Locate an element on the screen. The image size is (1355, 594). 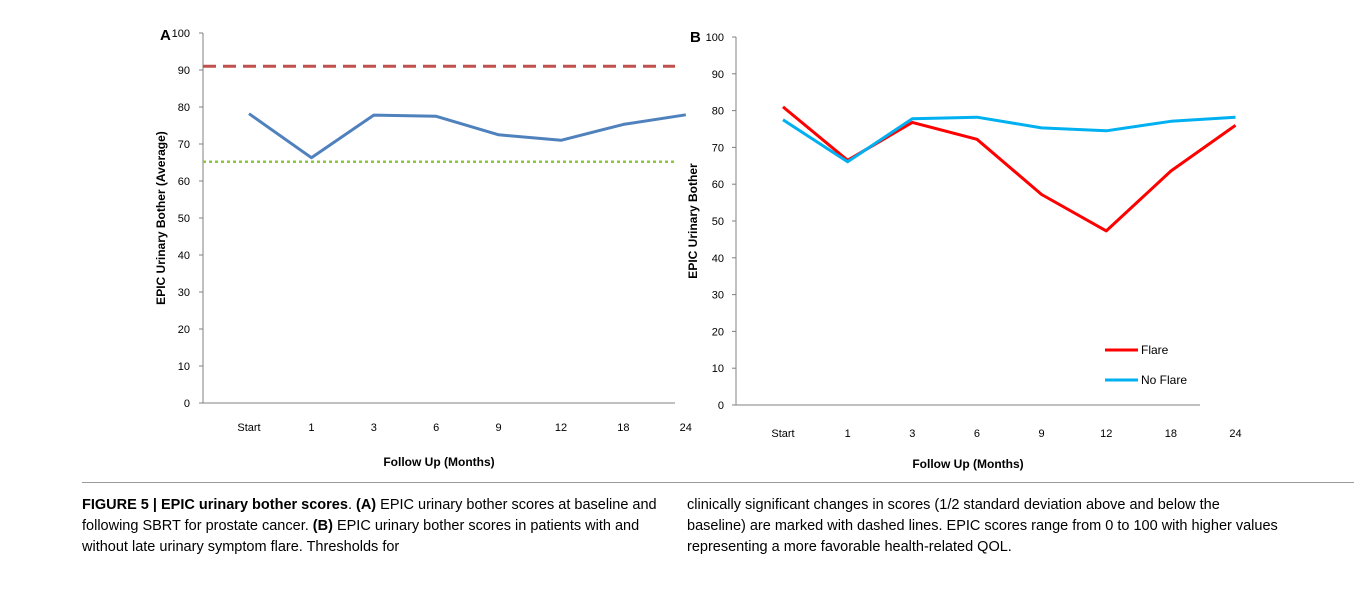
caption-a-label: (A) is located at coordinates (366, 505).